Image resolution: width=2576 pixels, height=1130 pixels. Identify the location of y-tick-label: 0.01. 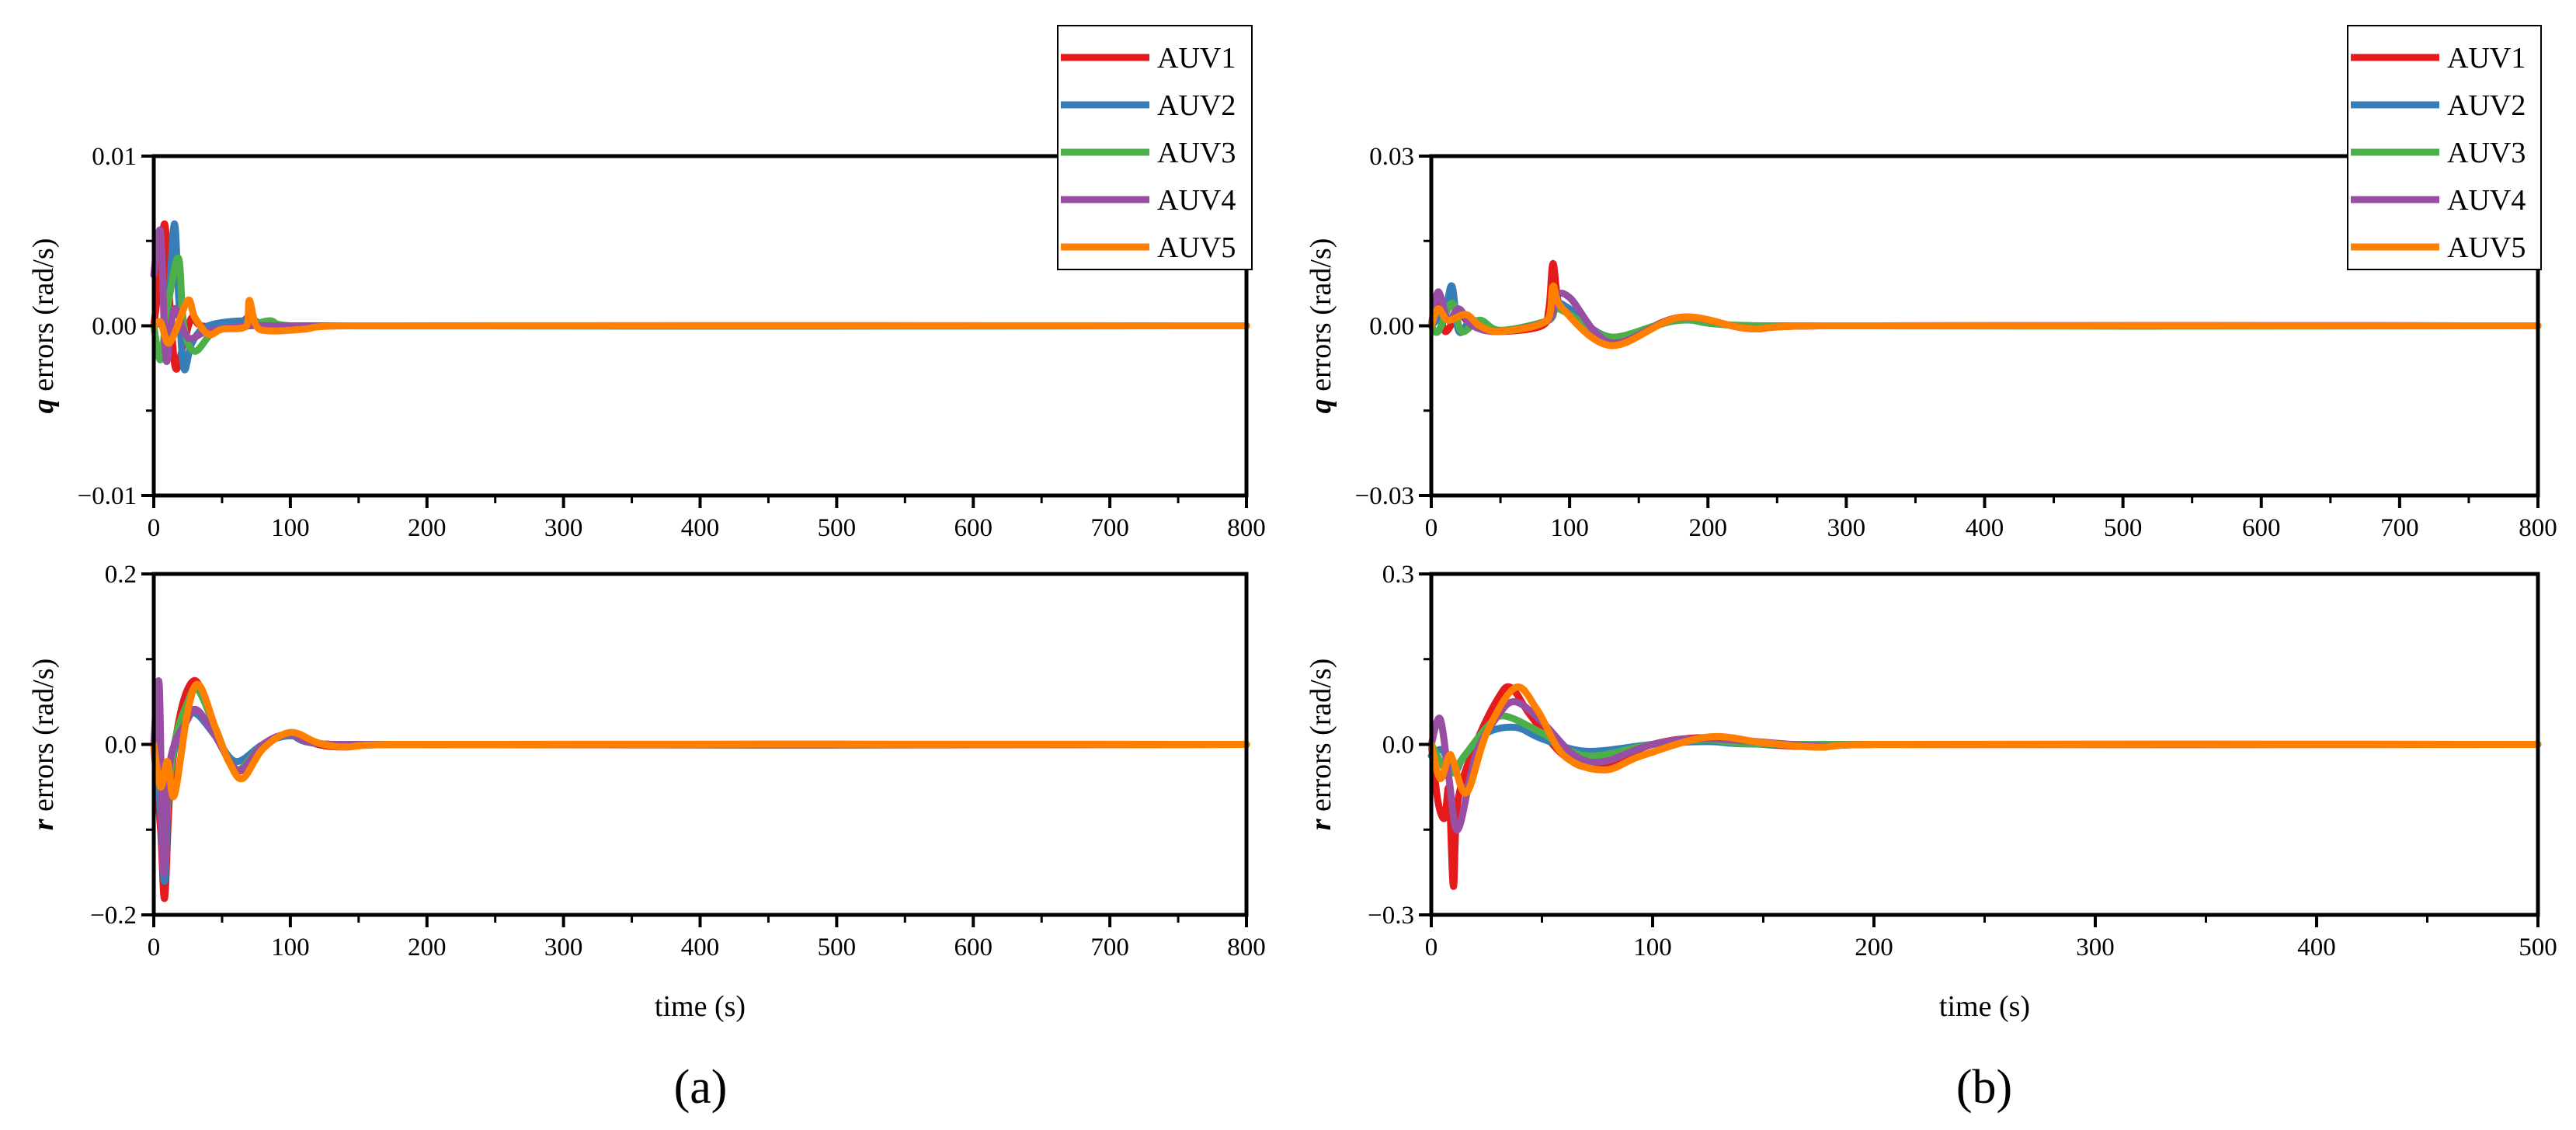
(114, 157).